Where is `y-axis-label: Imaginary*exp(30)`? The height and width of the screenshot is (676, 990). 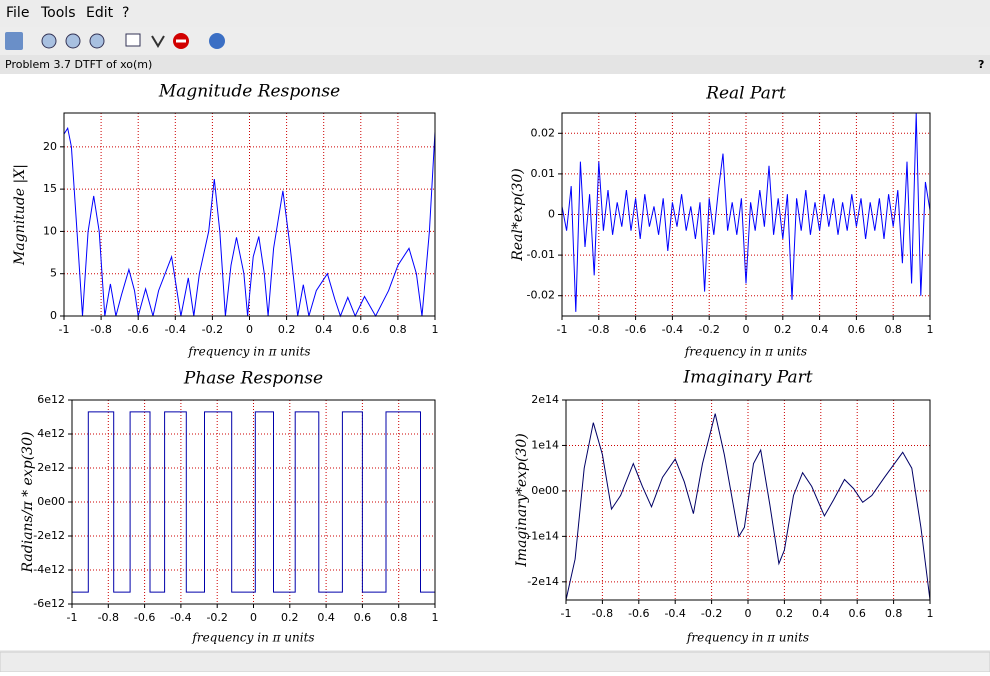 y-axis-label: Imaginary*exp(30) is located at coordinates (522, 500).